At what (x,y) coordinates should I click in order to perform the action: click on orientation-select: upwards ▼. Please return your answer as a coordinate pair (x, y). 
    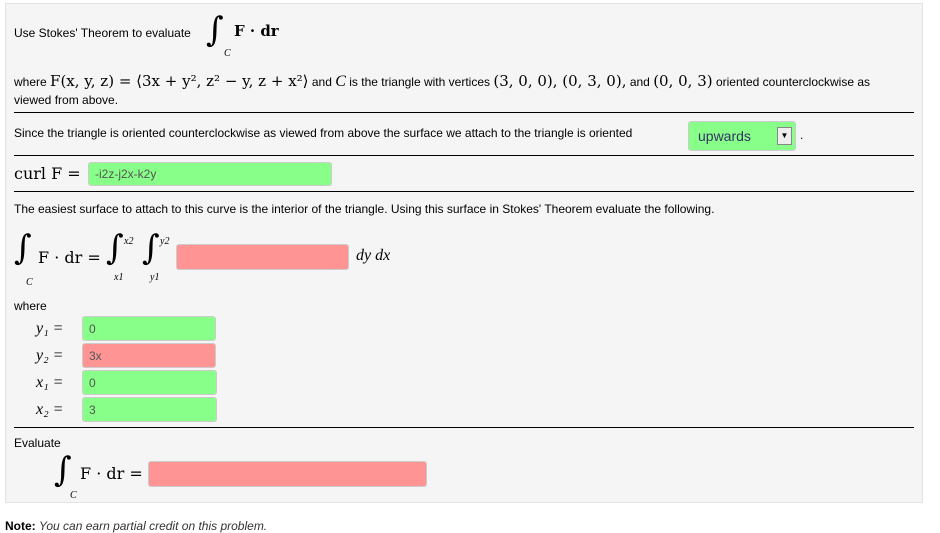
    Looking at the image, I should click on (742, 136).